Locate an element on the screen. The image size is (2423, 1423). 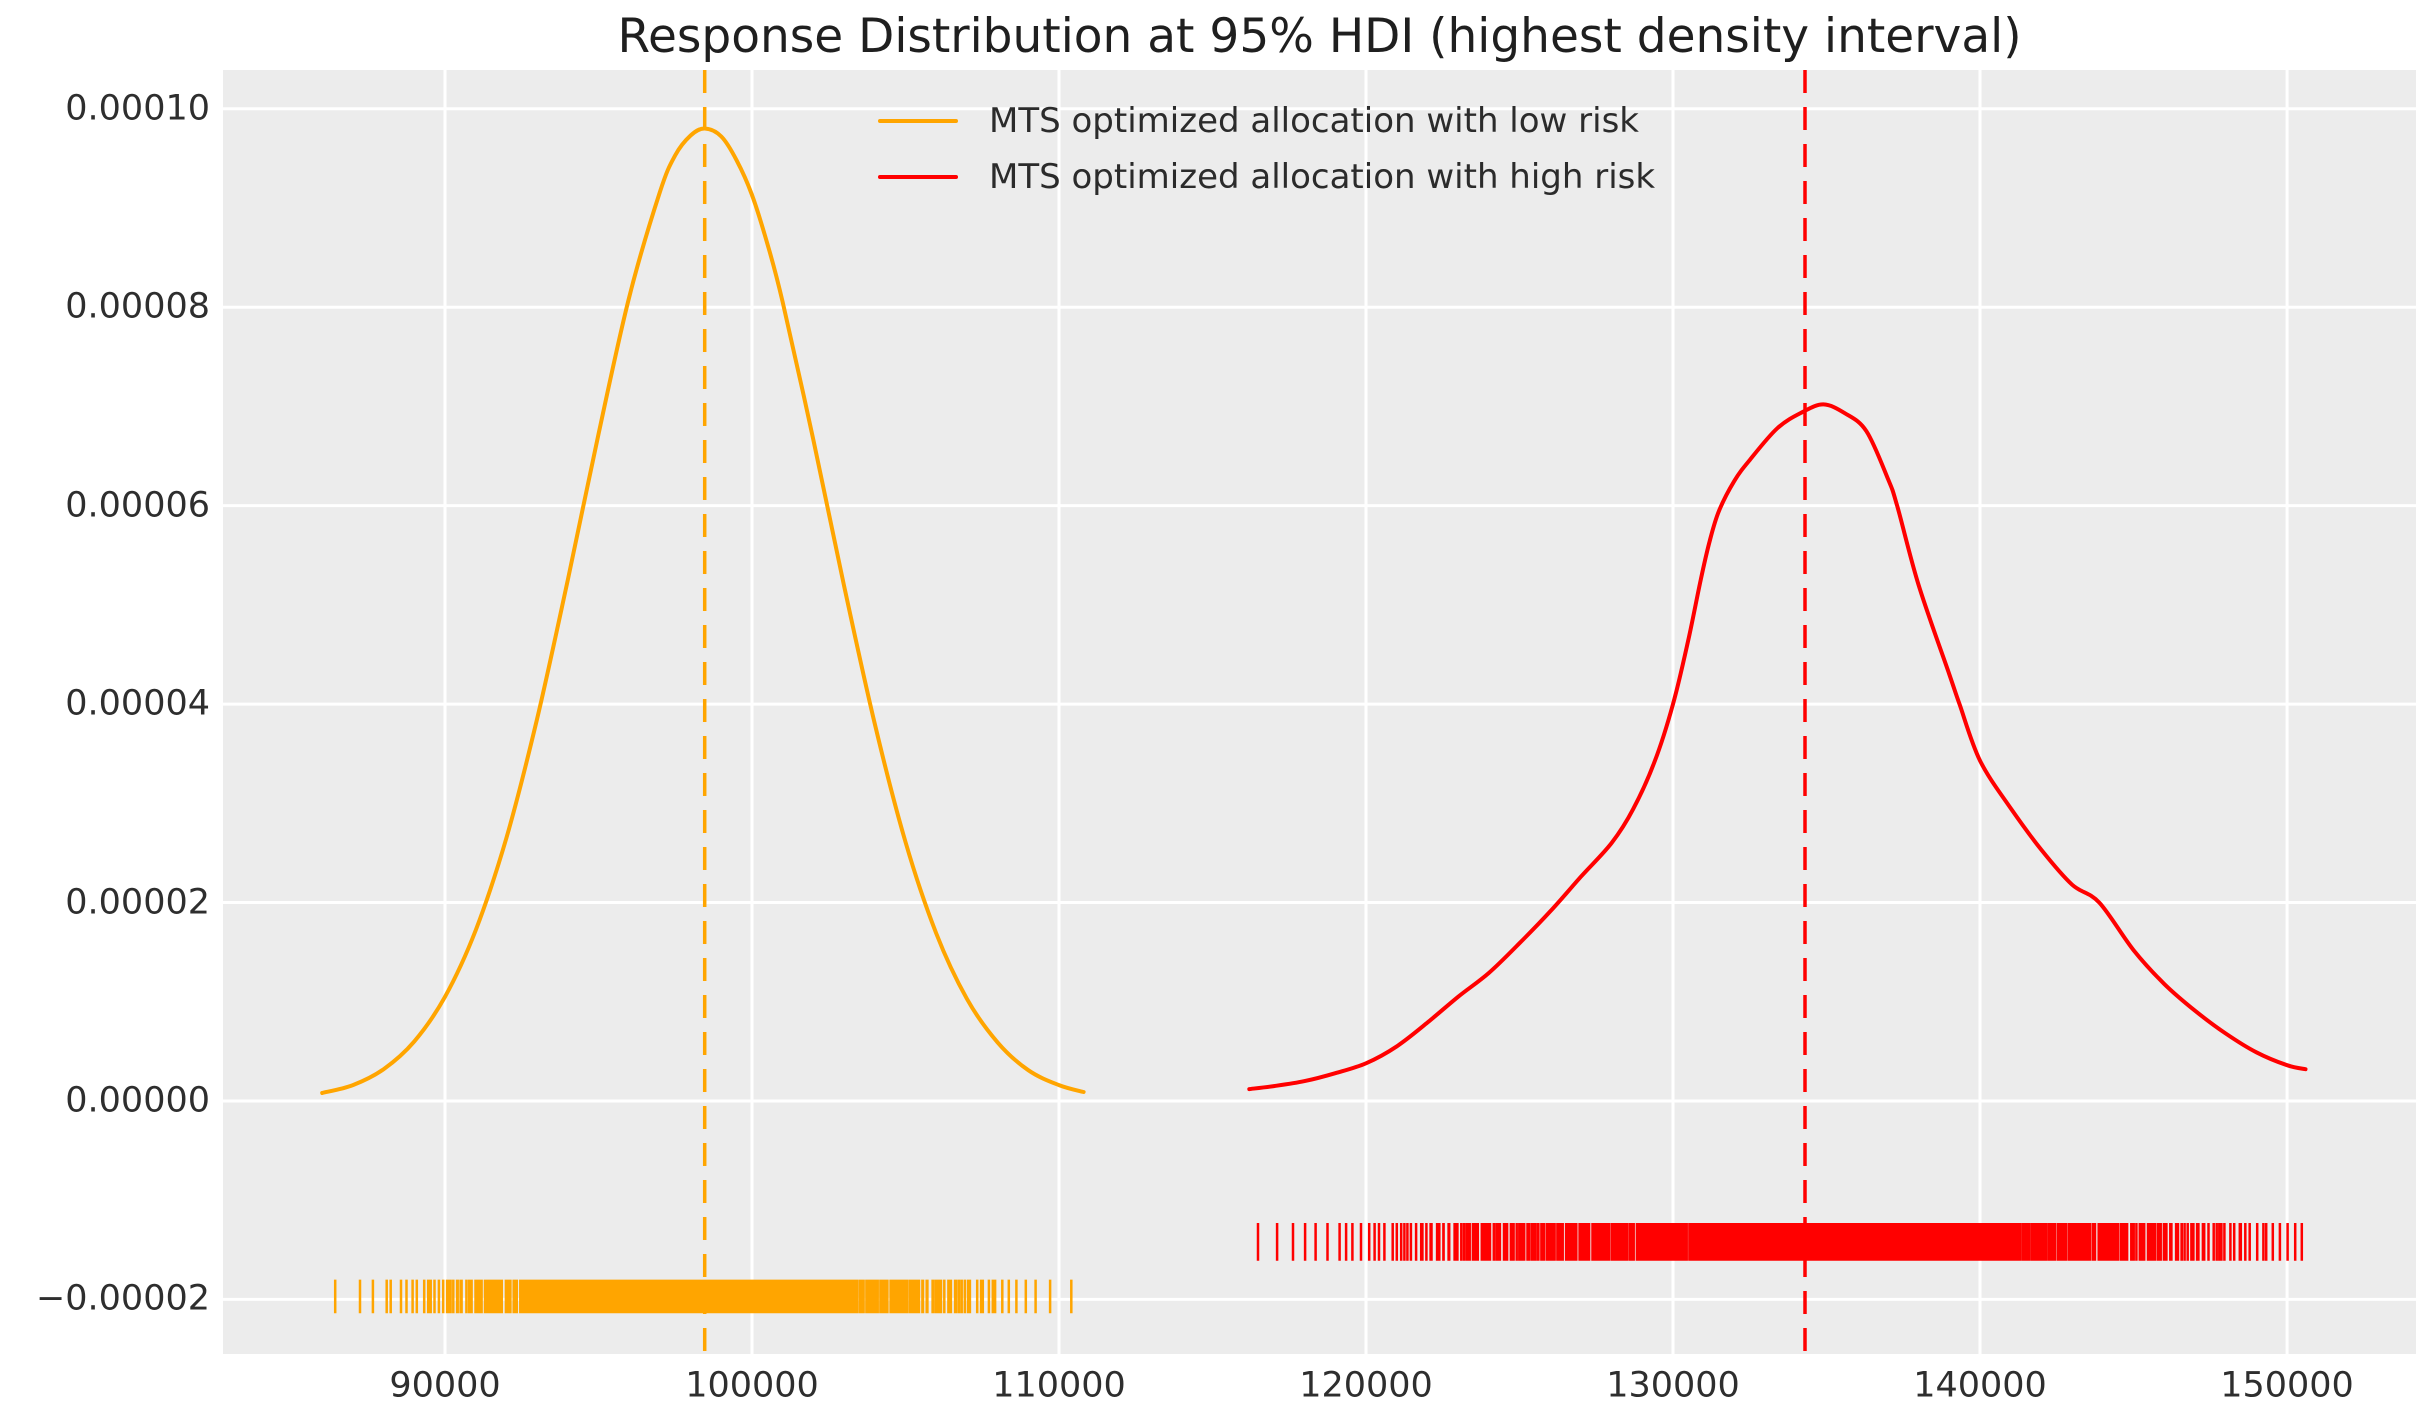
y-tick-label: 0.00002 is located at coordinates (137, 902).